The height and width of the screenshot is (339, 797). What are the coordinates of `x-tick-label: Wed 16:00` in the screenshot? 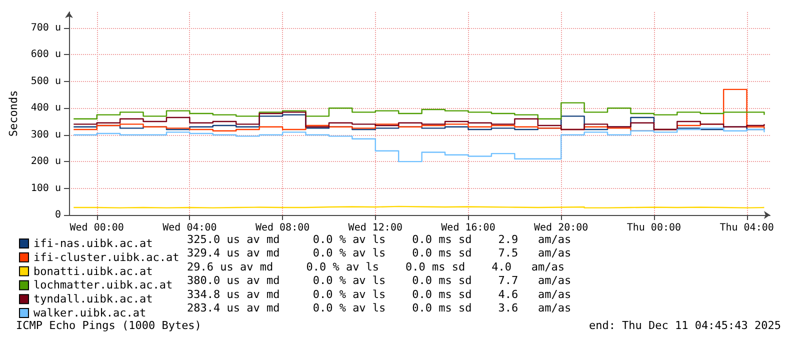 It's located at (468, 228).